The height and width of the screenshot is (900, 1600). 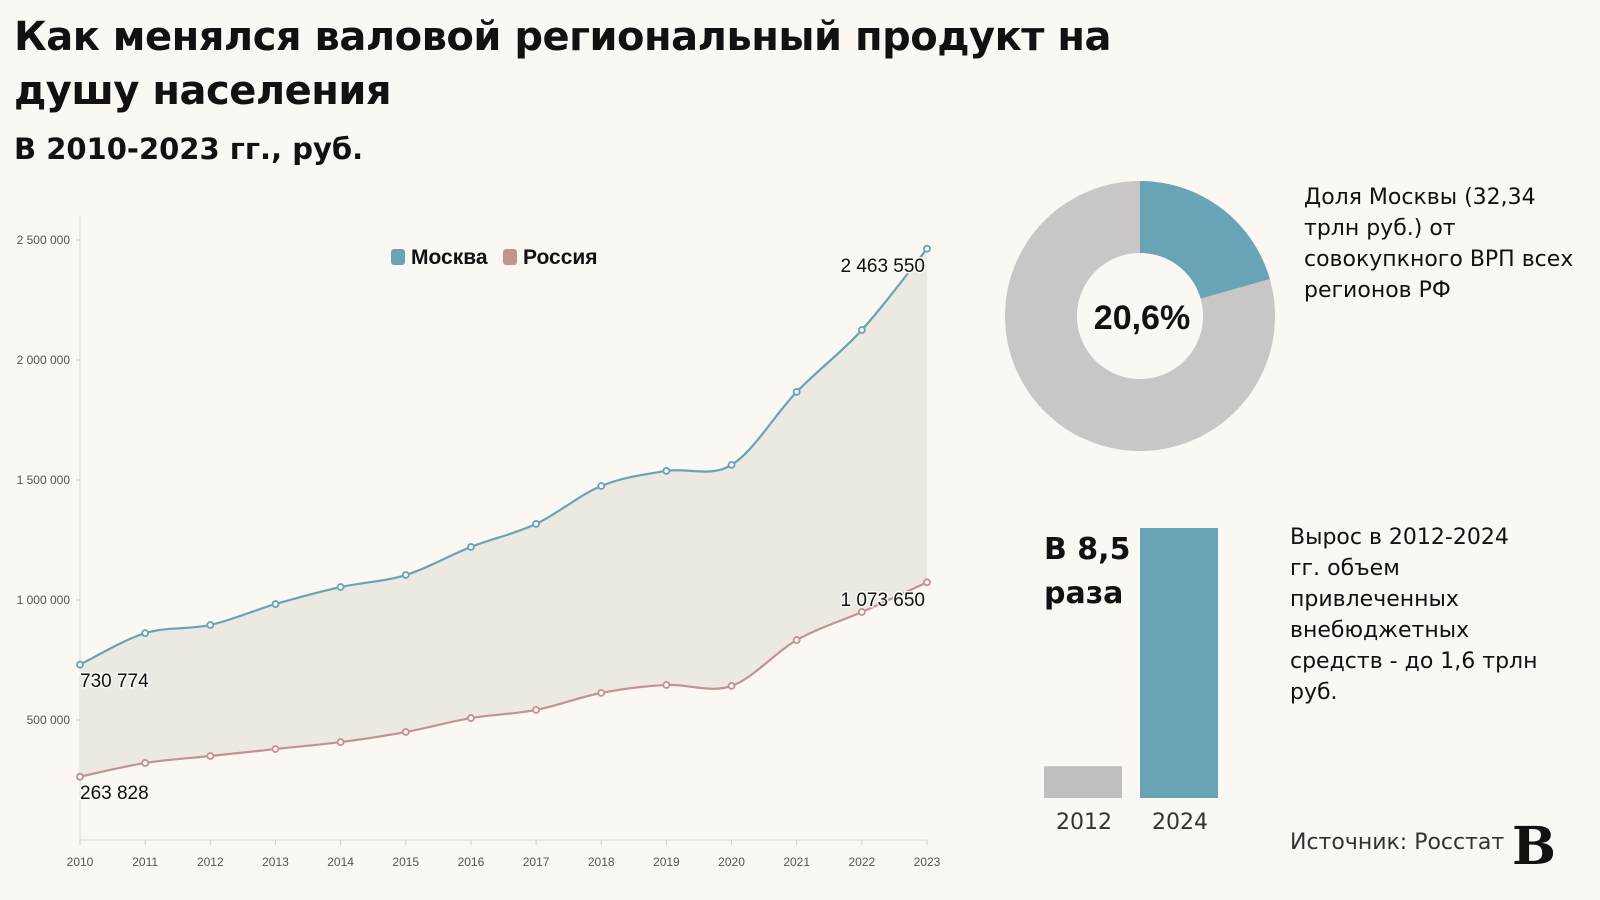 What do you see at coordinates (1083, 782) in the screenshot?
I see `bar-2012` at bounding box center [1083, 782].